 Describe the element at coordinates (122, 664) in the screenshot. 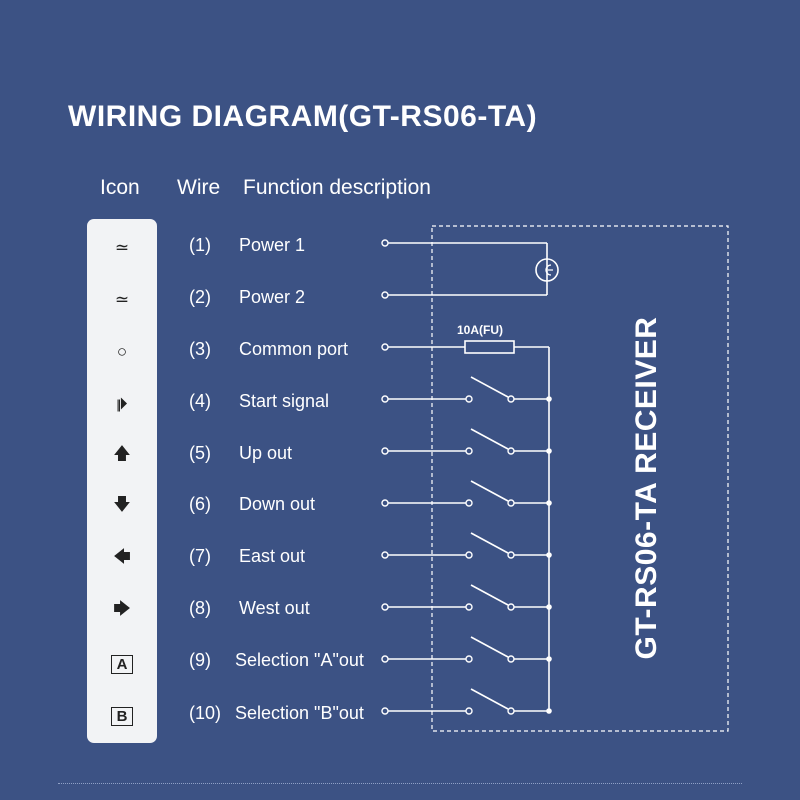

I see `a-box-icon: A` at that location.